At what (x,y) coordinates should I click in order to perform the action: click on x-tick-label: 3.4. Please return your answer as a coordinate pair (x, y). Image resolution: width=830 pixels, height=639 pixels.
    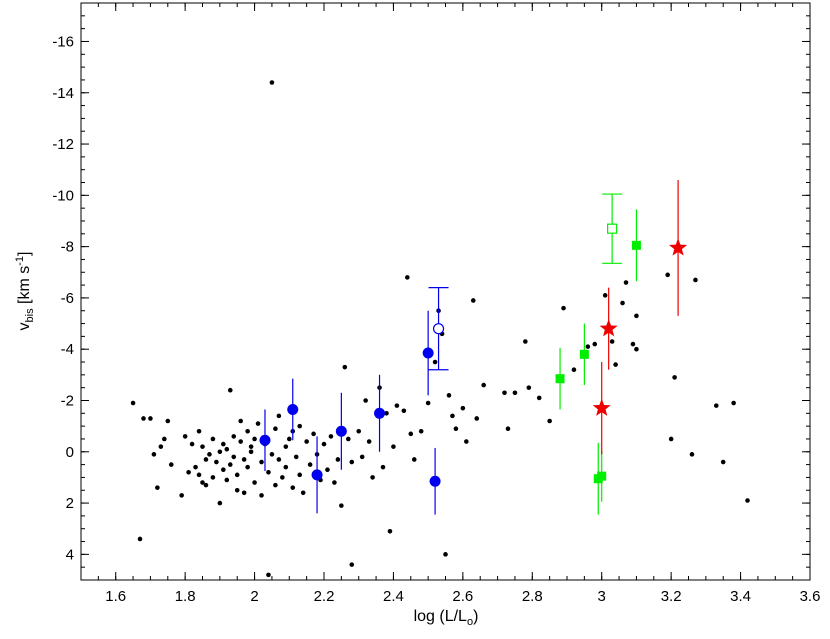
    Looking at the image, I should click on (740, 596).